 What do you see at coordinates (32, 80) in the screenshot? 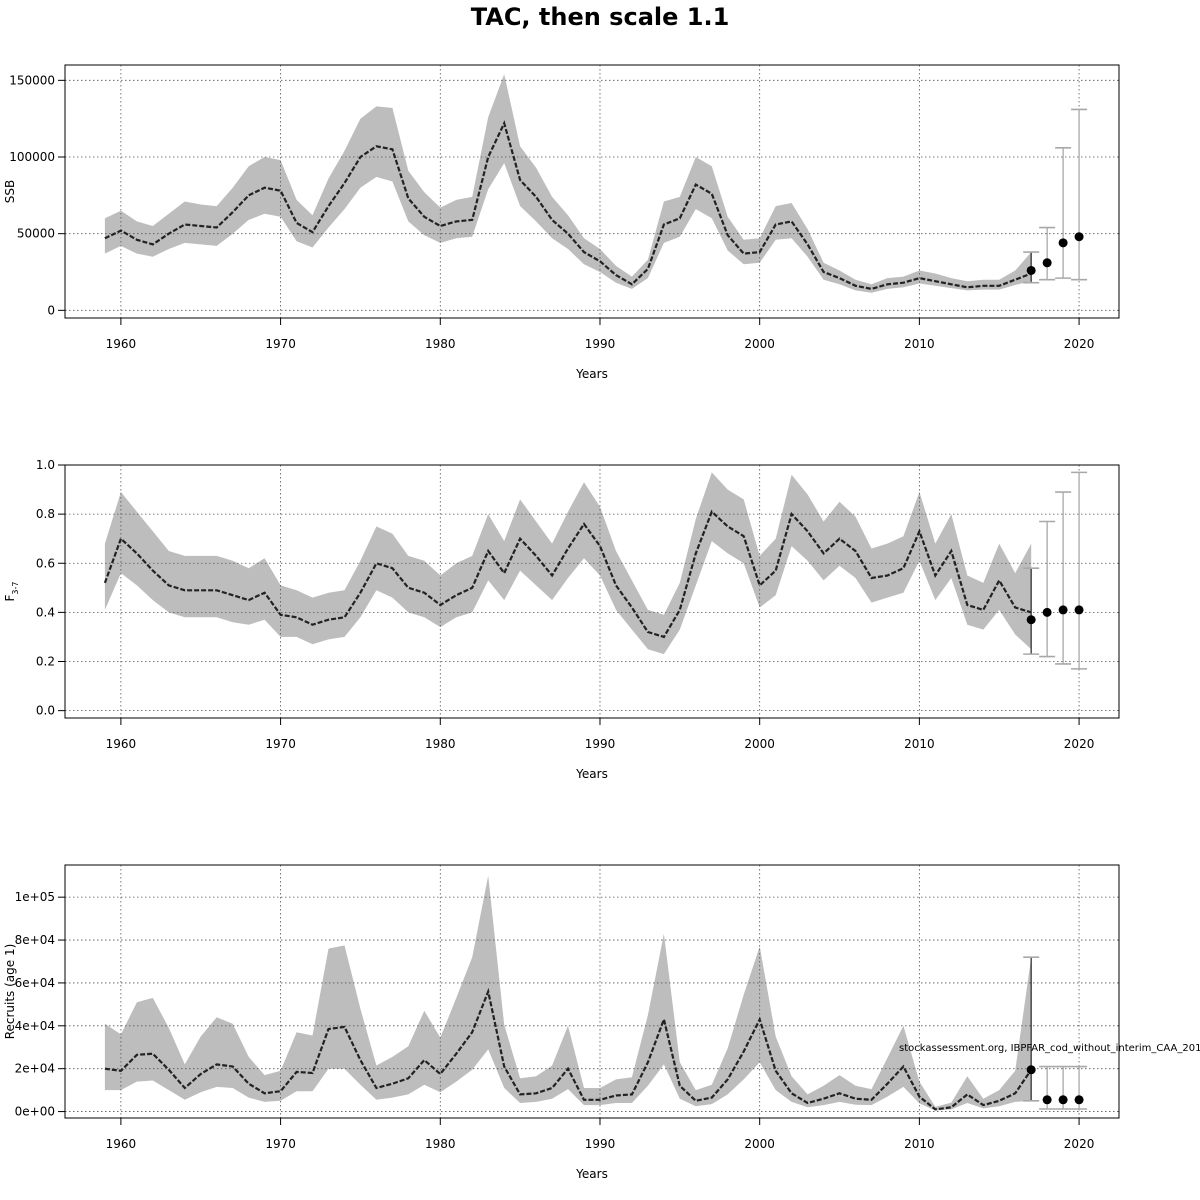
I see `y-tick-label: 150000` at bounding box center [32, 80].